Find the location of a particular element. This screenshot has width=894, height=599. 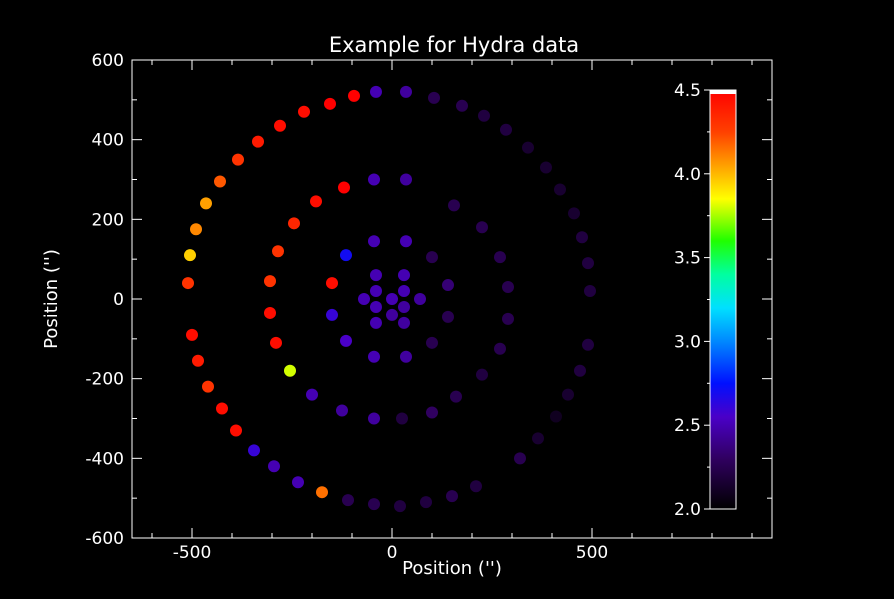

colorbar: 2.0 2.5 3.0 3.5 4.0 4.5 is located at coordinates (705, 300).